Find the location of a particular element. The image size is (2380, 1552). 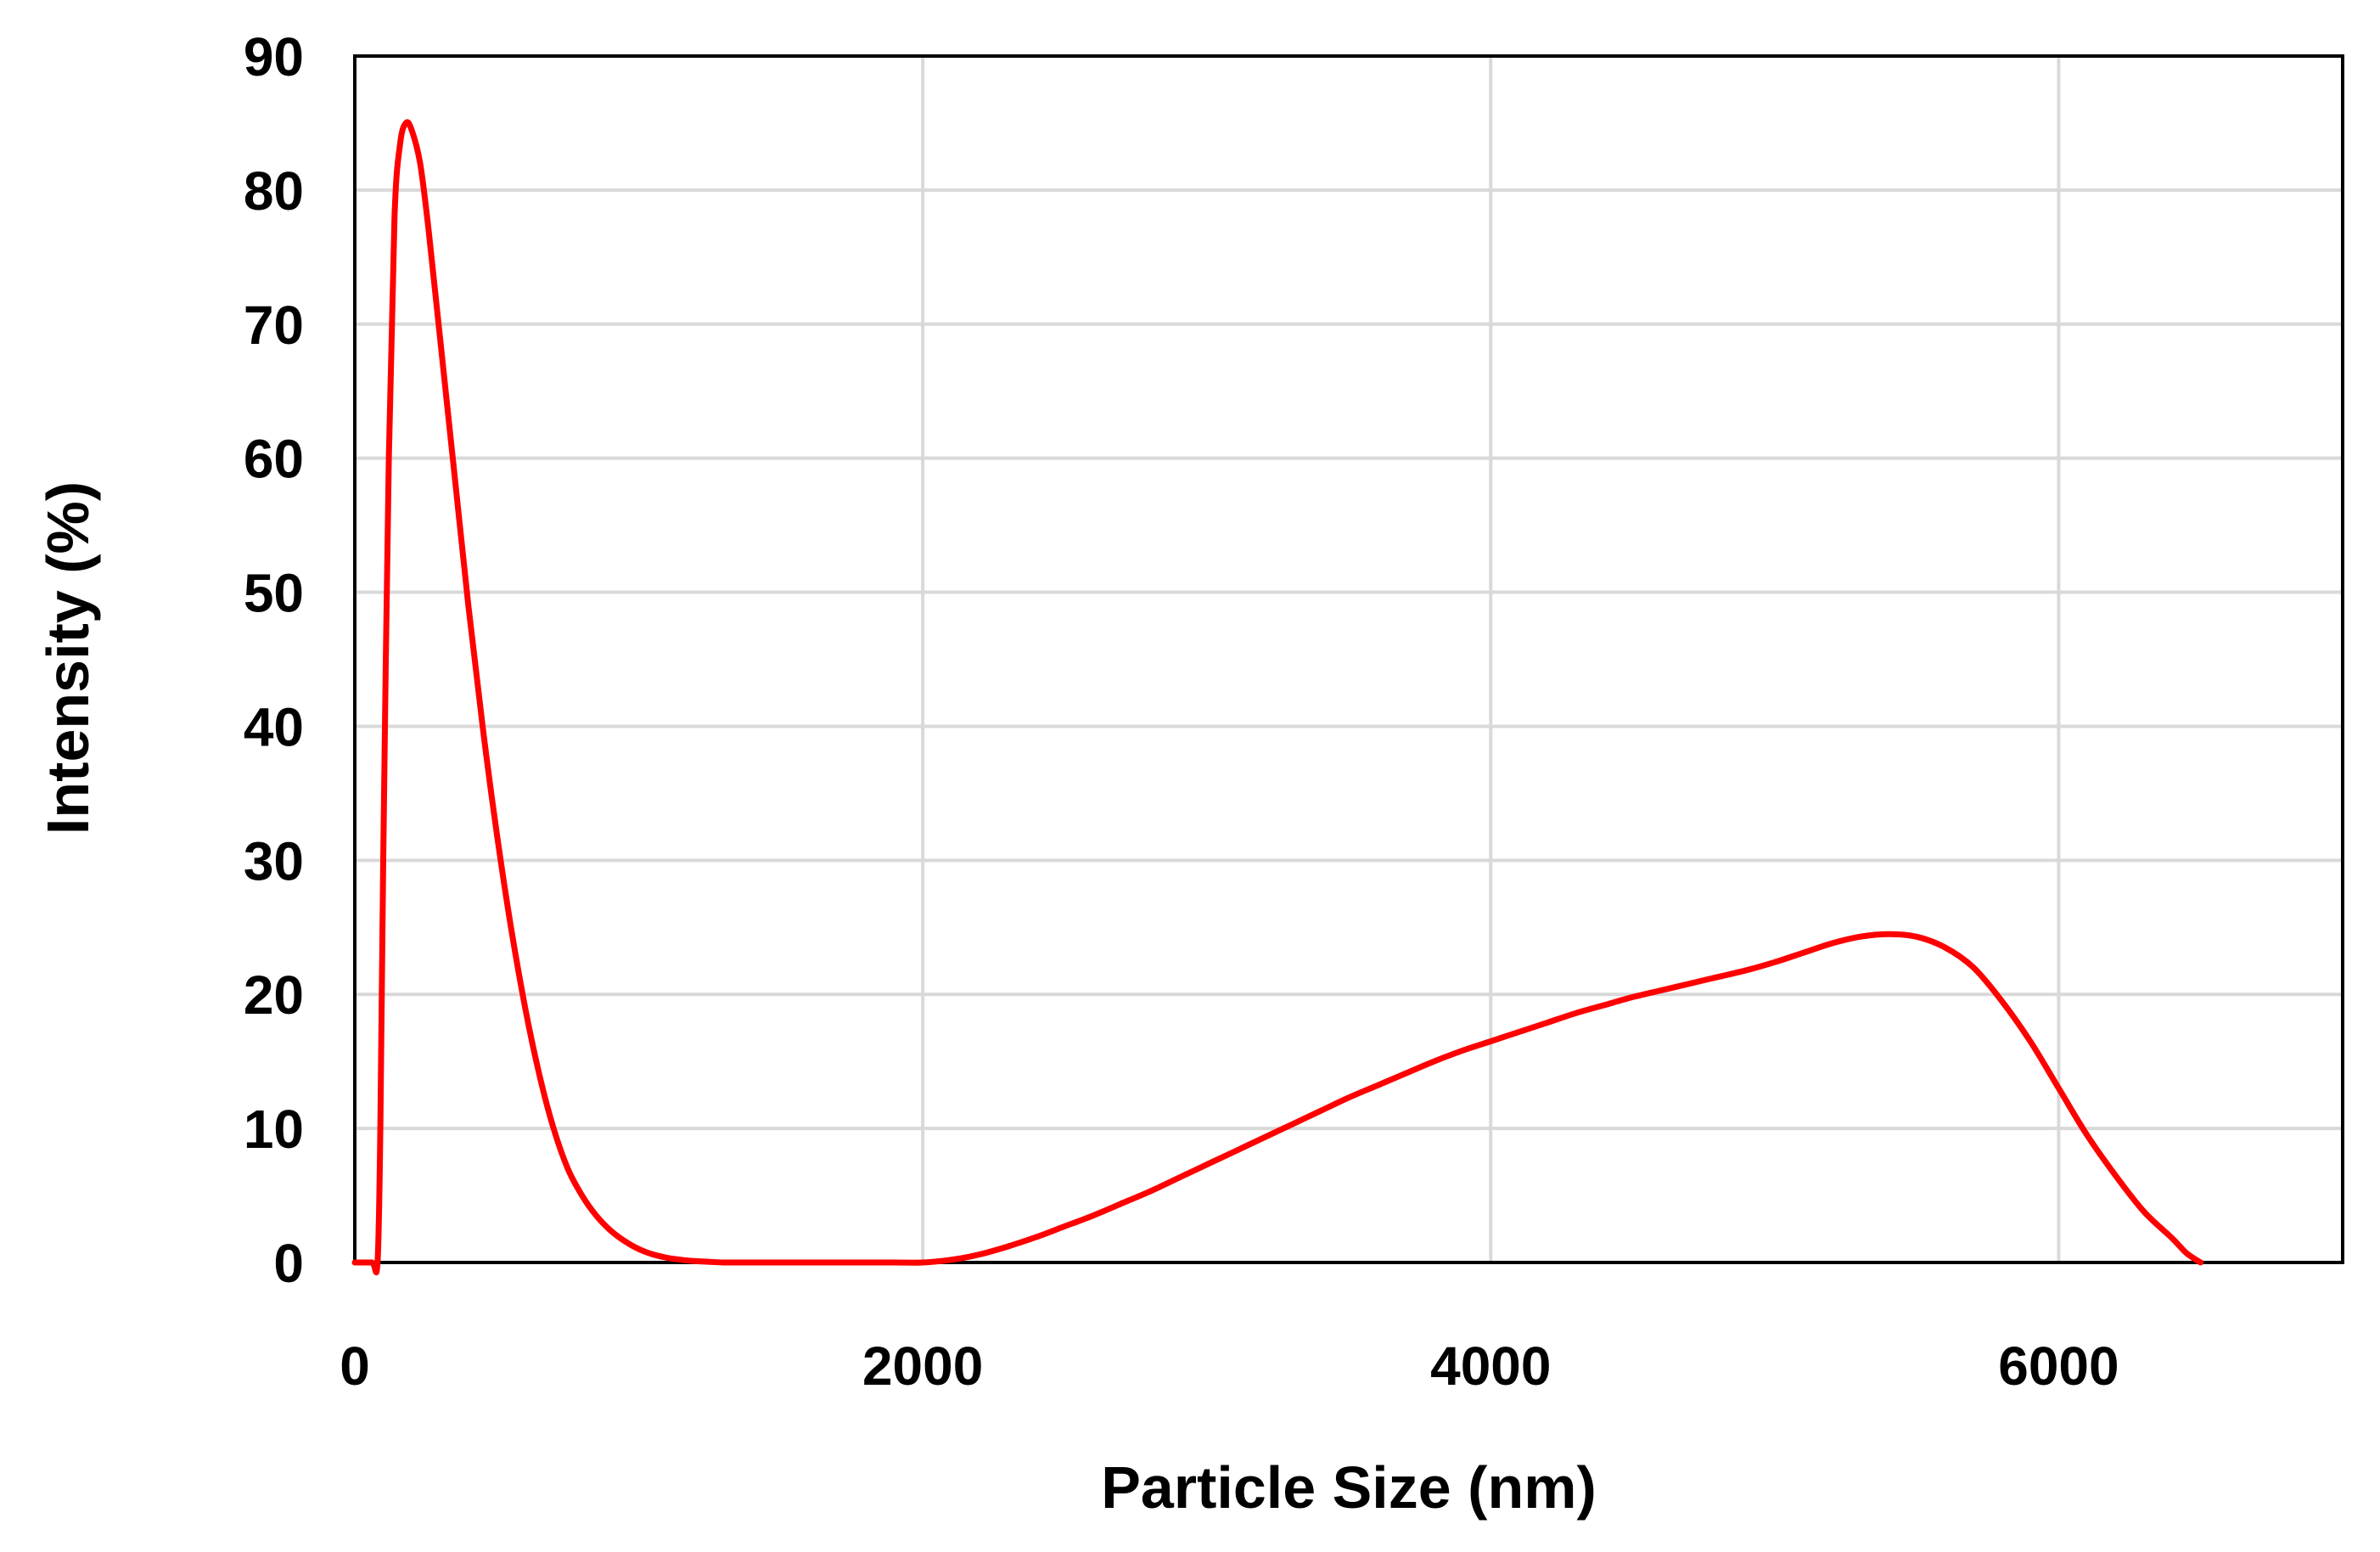

y-tick-label-0: 0 is located at coordinates (288, 1263).